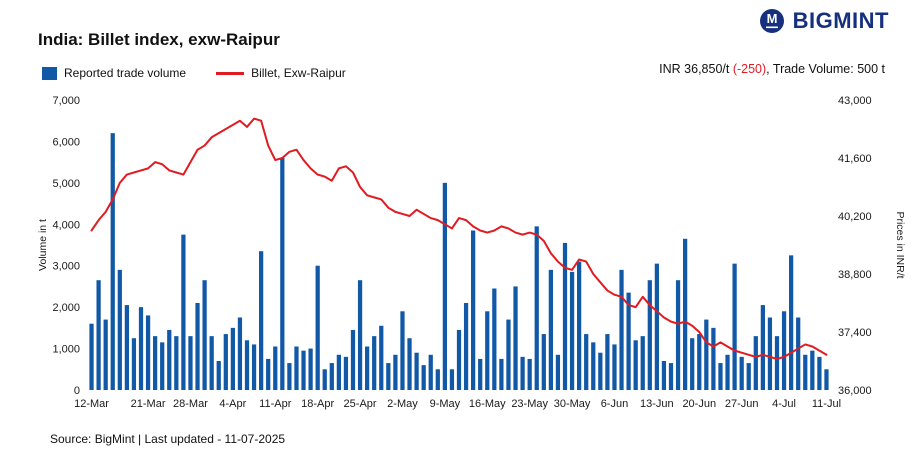 This screenshot has height=463, width=913. What do you see at coordinates (190, 404) in the screenshot?
I see `svg-text: 28-Mar` at bounding box center [190, 404].